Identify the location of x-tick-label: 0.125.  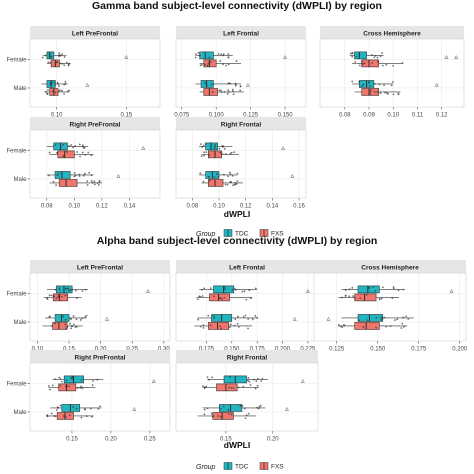
(251, 116).